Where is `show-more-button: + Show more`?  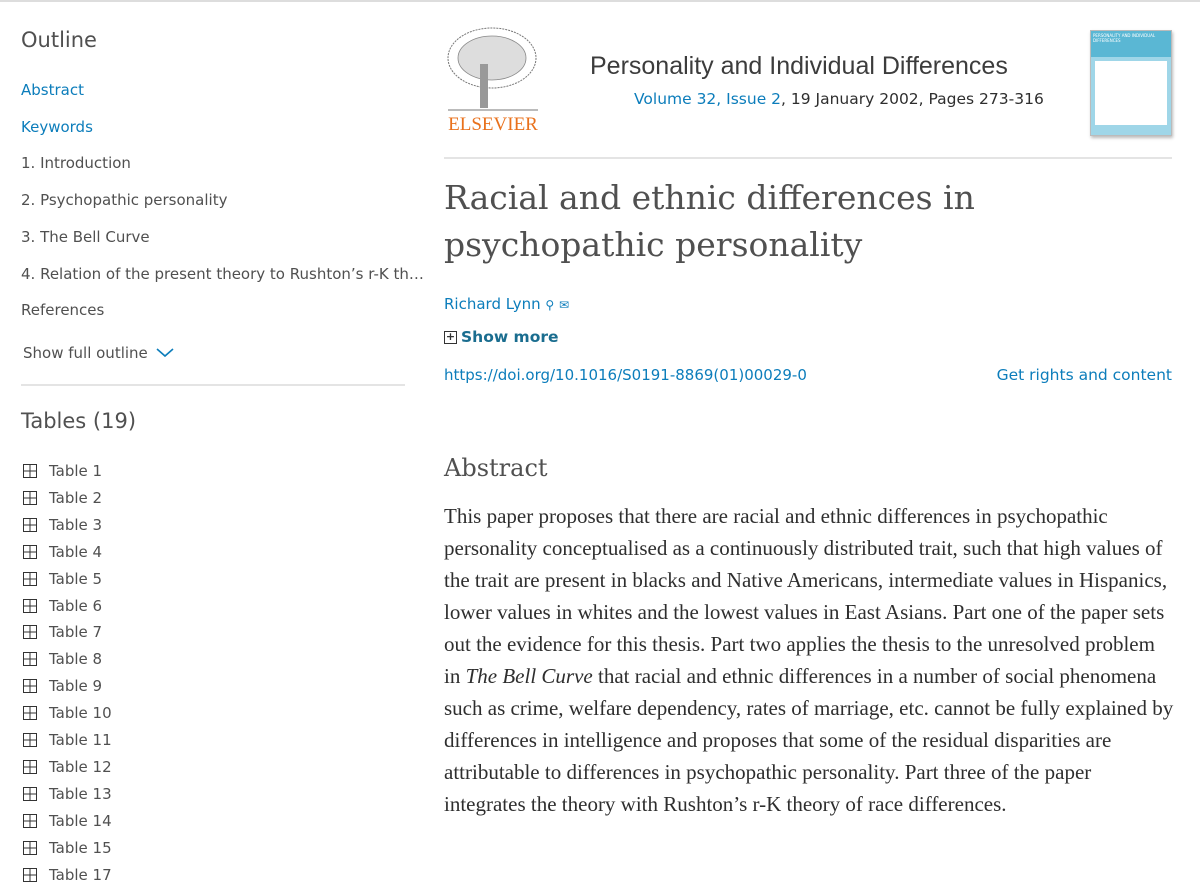 show-more-button: + Show more is located at coordinates (501, 337).